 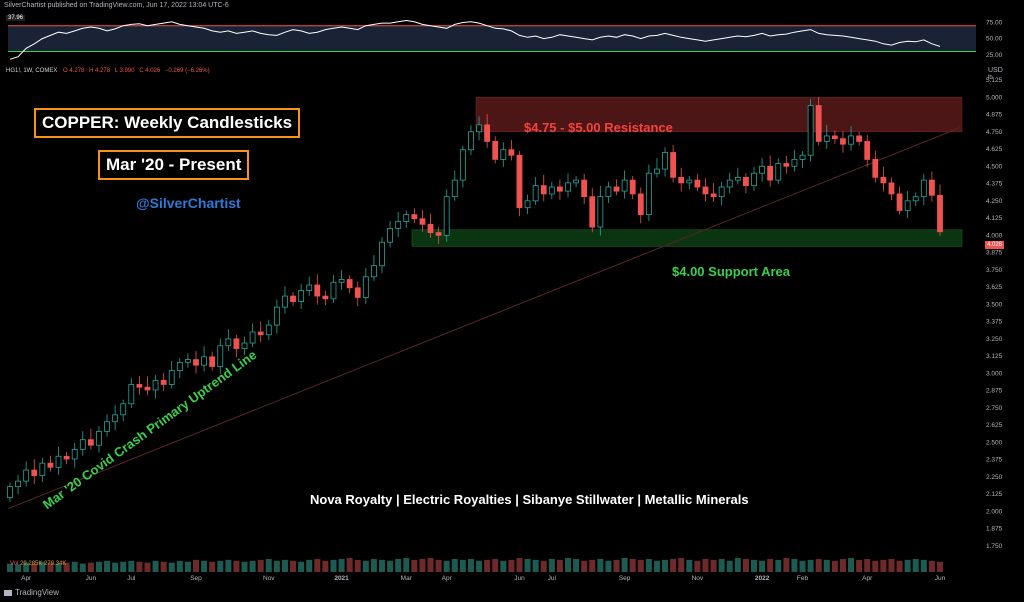 What do you see at coordinates (124, 71) in the screenshot?
I see `legend-low: L 3.990` at bounding box center [124, 71].